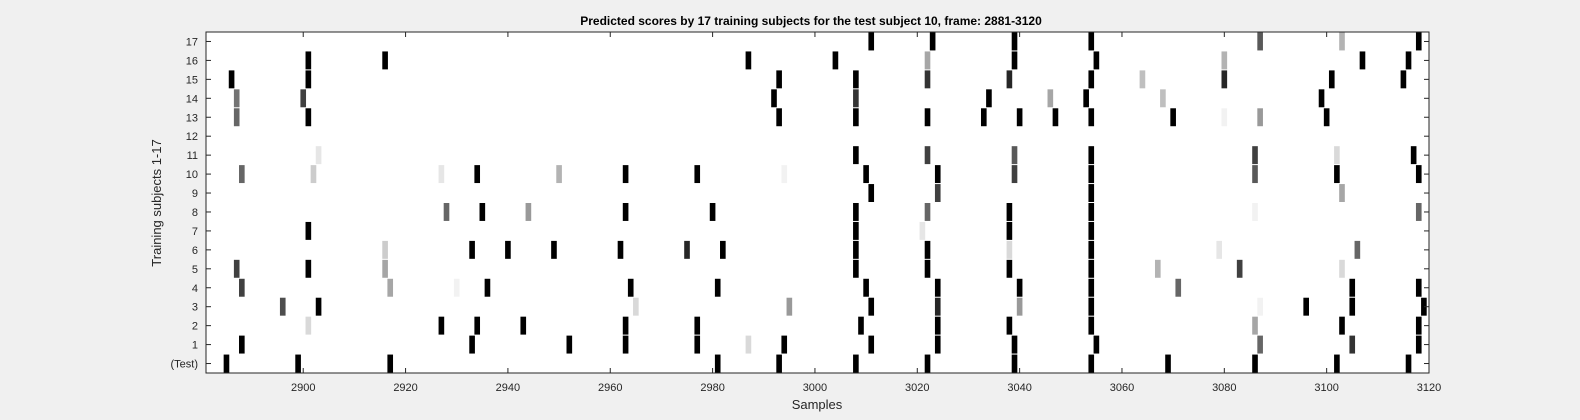 This screenshot has width=1580, height=420. What do you see at coordinates (192, 137) in the screenshot?
I see `y-tick-label-12: 12` at bounding box center [192, 137].